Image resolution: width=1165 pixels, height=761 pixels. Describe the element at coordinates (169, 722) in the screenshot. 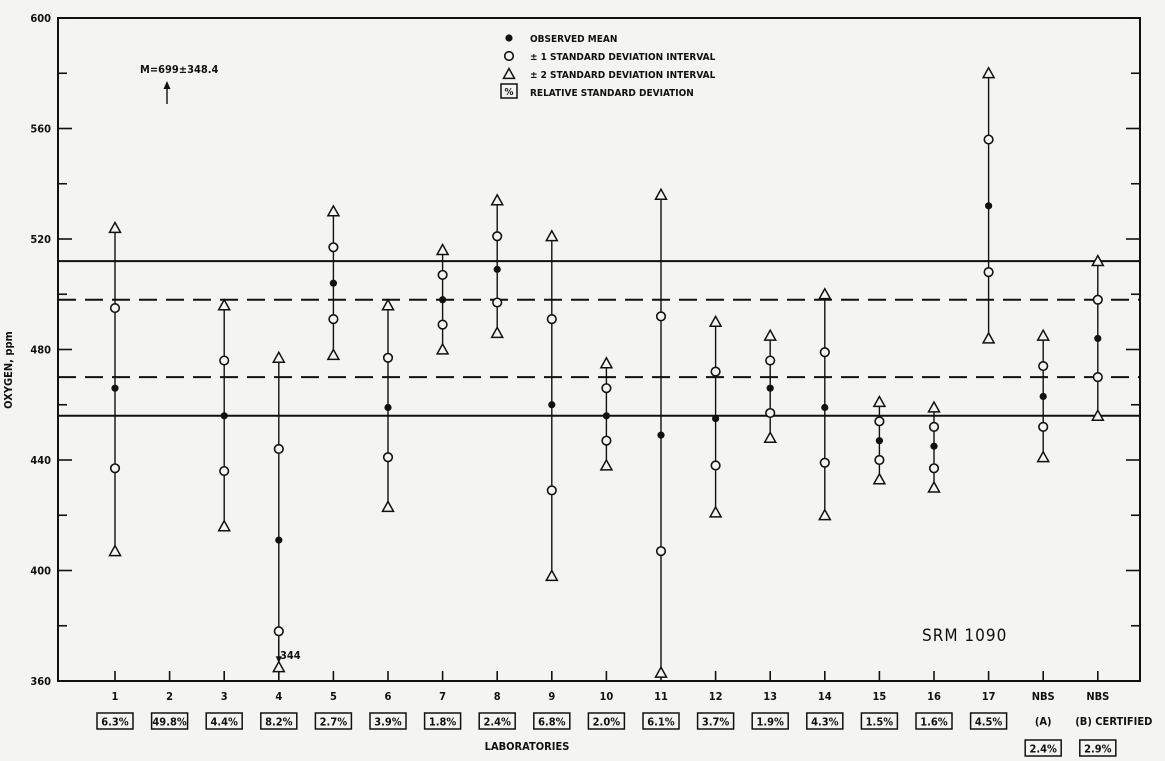

I see `rsd-value: 49.8%` at that location.